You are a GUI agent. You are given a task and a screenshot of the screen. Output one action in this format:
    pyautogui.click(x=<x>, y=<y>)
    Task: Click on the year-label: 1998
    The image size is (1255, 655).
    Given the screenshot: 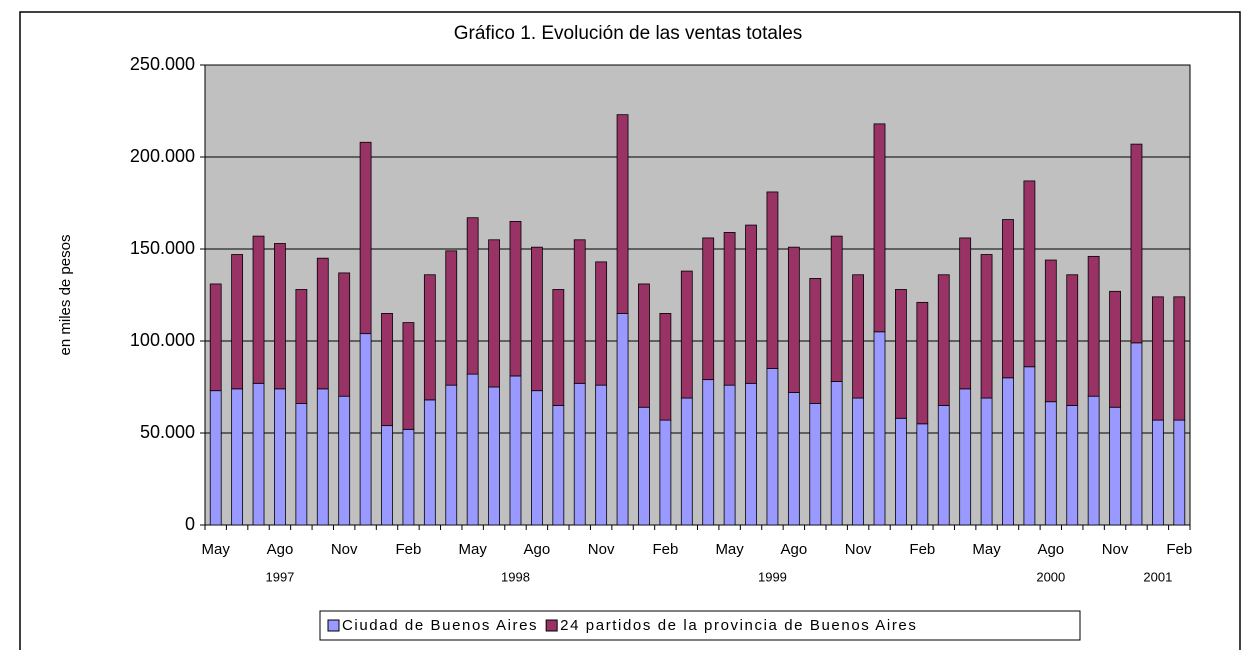 What is the action you would take?
    pyautogui.click(x=515, y=576)
    